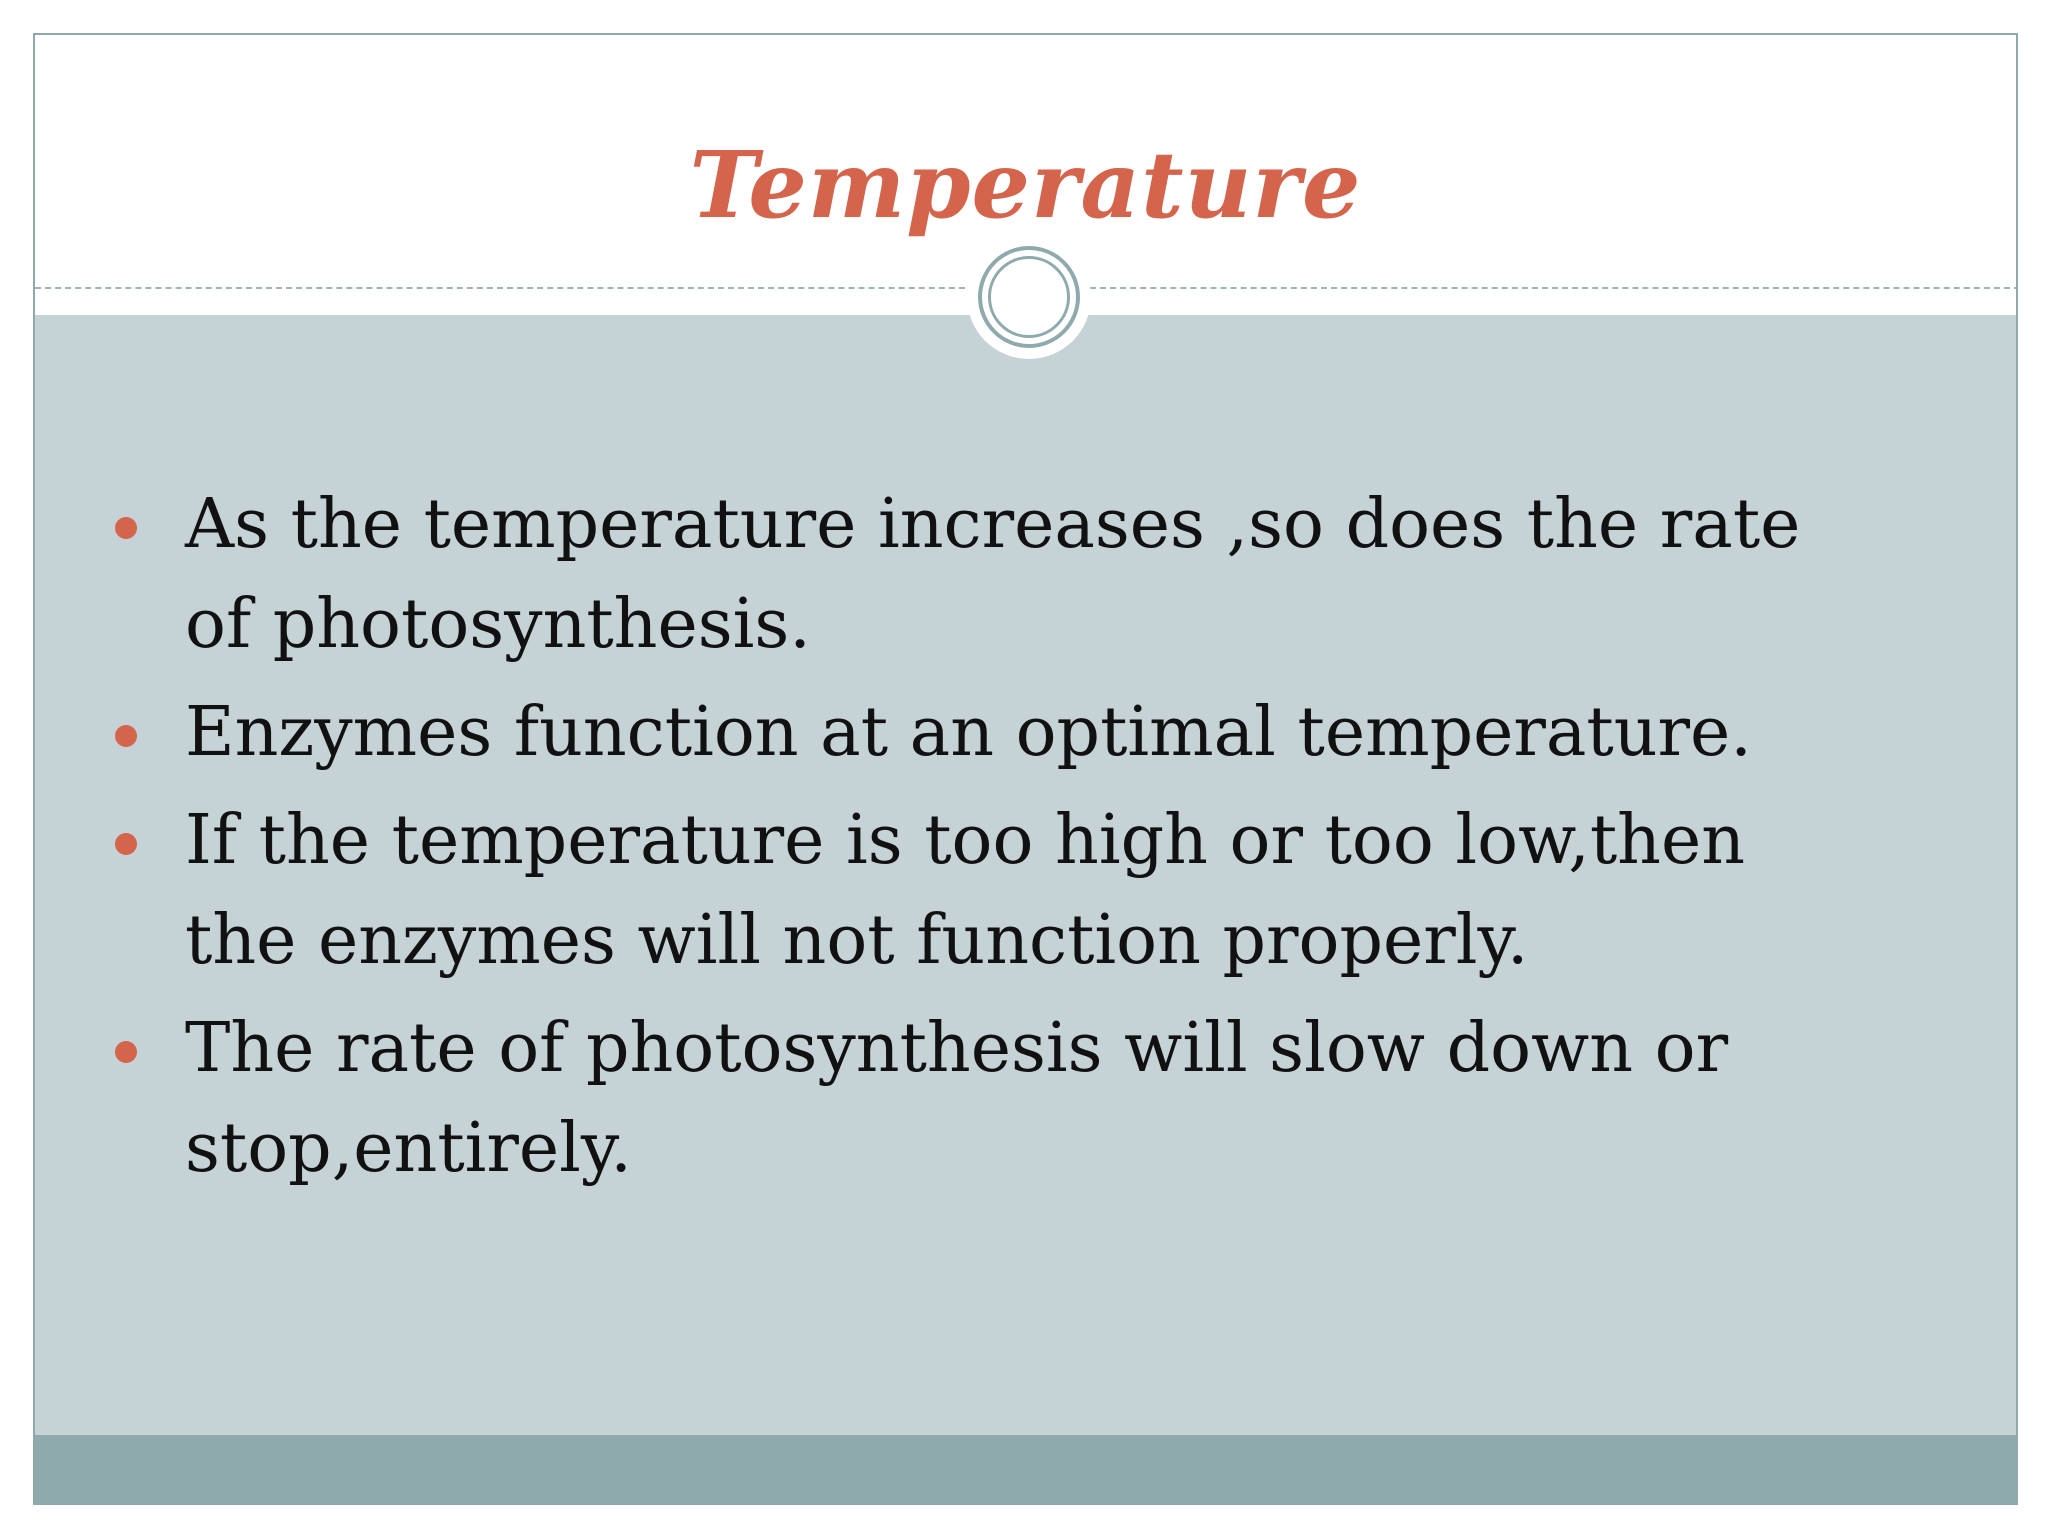 Image resolution: width=2048 pixels, height=1536 pixels. Describe the element at coordinates (1553, 288) in the screenshot. I see `dashed-divider-right` at that location.